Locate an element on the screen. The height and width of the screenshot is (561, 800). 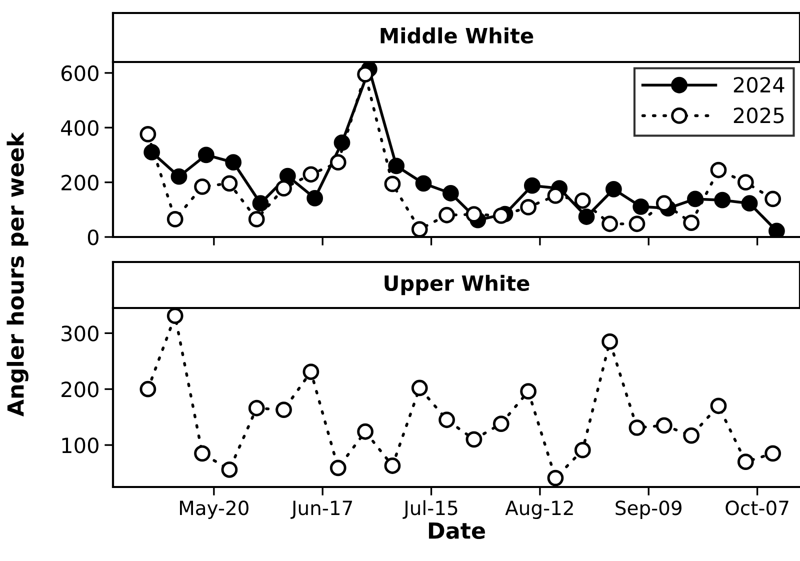
y-tick-label: 400 is located at coordinates (79, 128).